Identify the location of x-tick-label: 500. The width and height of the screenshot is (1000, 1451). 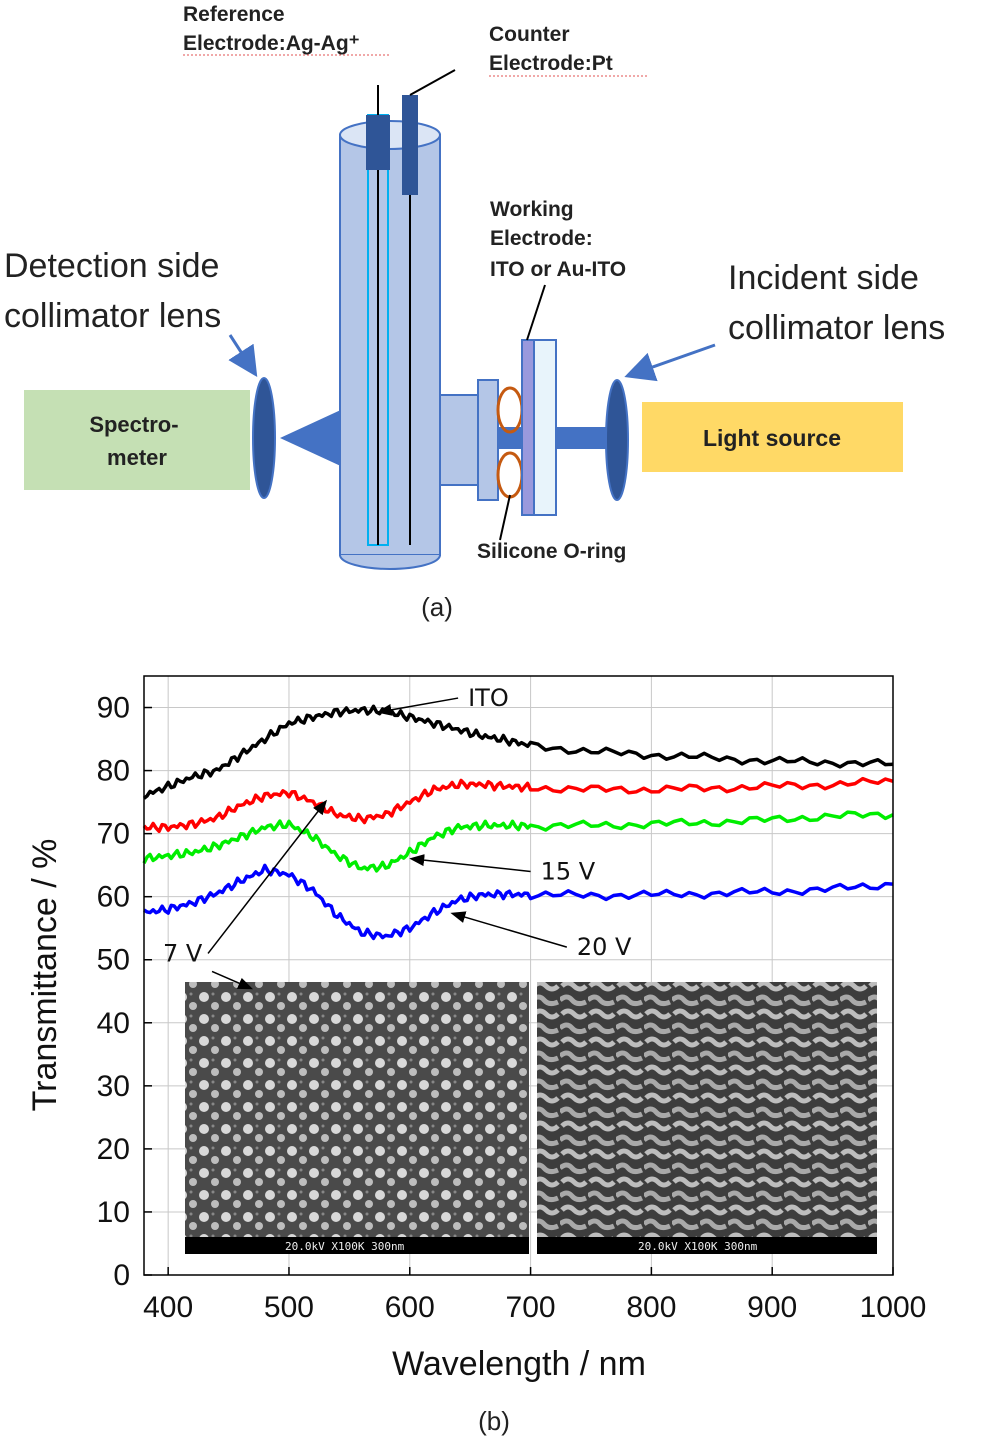
(289, 1307).